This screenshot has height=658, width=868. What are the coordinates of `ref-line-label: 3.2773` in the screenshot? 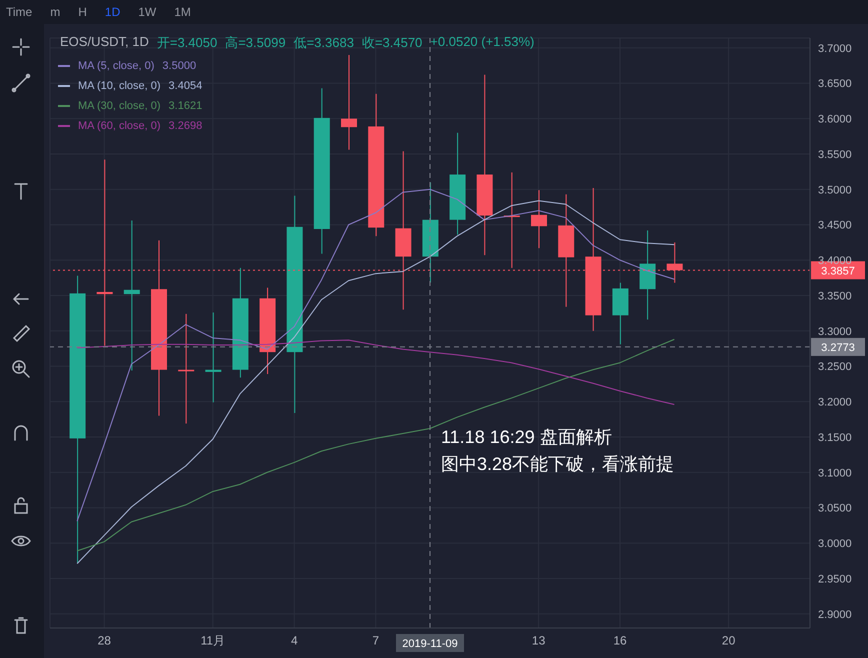 It's located at (838, 348).